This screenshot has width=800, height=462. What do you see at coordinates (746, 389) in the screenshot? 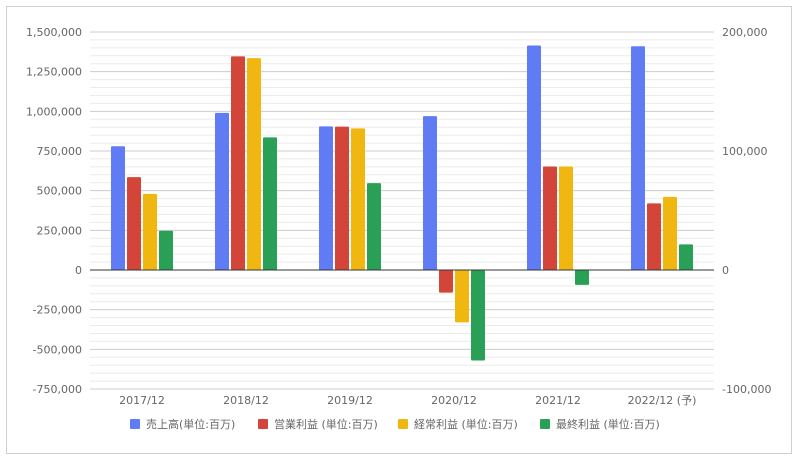
I see `right-tick-label: -100,000` at bounding box center [746, 389].